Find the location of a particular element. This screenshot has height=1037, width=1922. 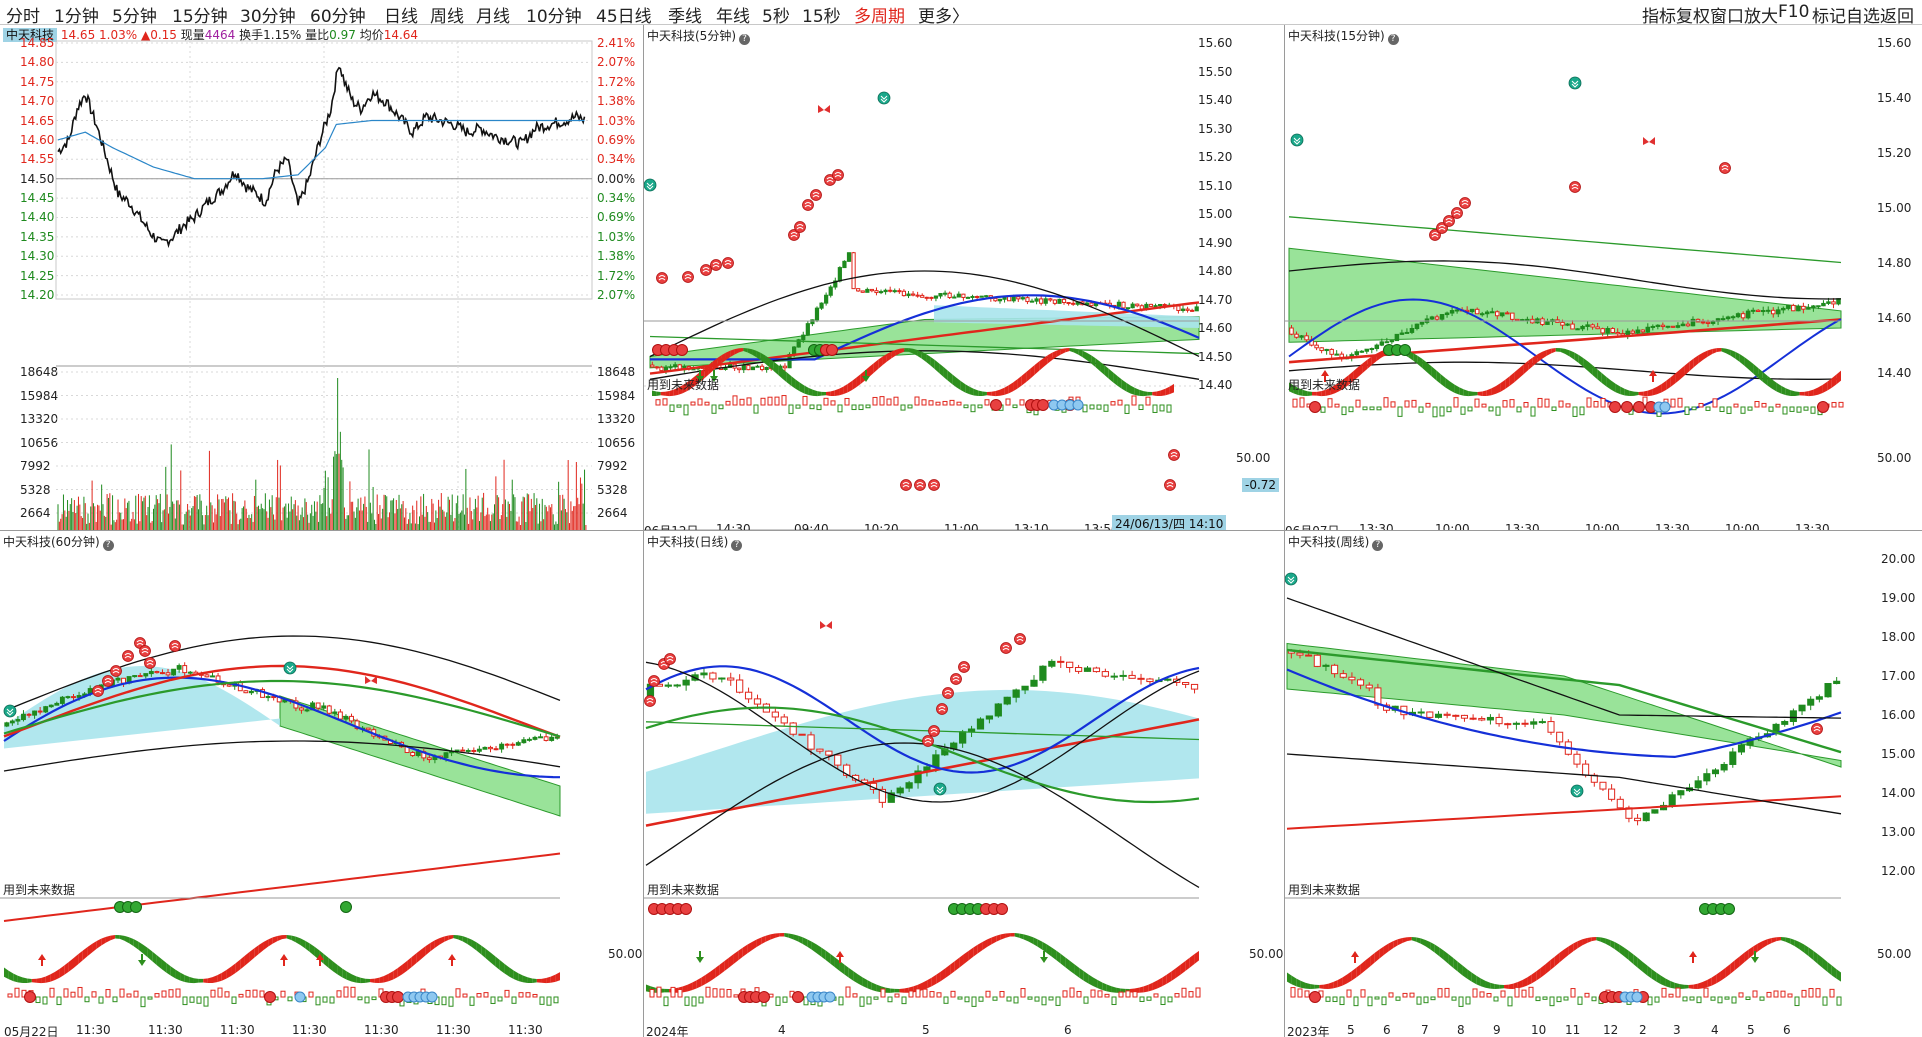

tab-season: 季线 is located at coordinates (685, 17).